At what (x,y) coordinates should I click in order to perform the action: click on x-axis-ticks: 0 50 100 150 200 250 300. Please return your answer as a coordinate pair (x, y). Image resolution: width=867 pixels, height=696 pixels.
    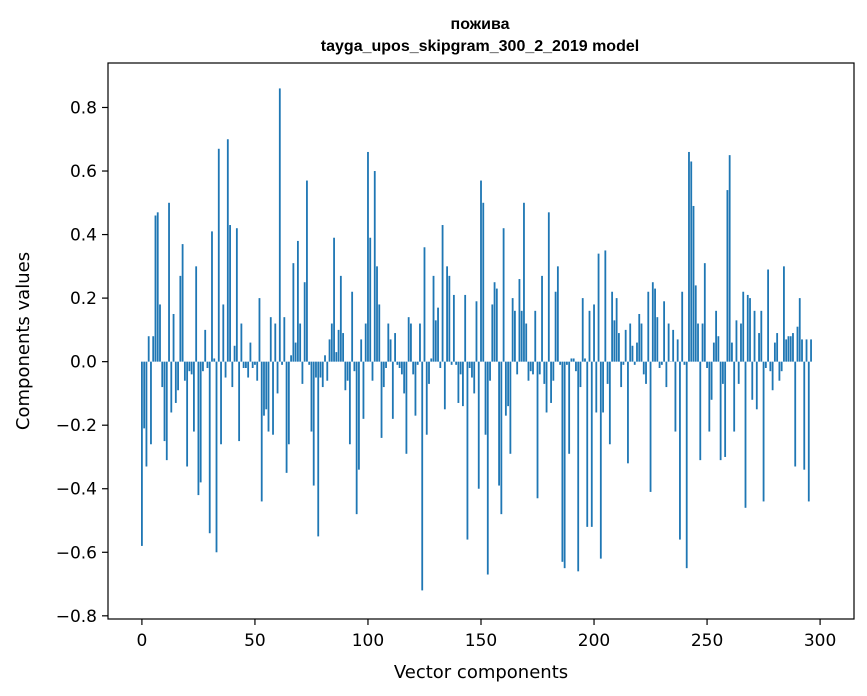
    Looking at the image, I should click on (486, 635).